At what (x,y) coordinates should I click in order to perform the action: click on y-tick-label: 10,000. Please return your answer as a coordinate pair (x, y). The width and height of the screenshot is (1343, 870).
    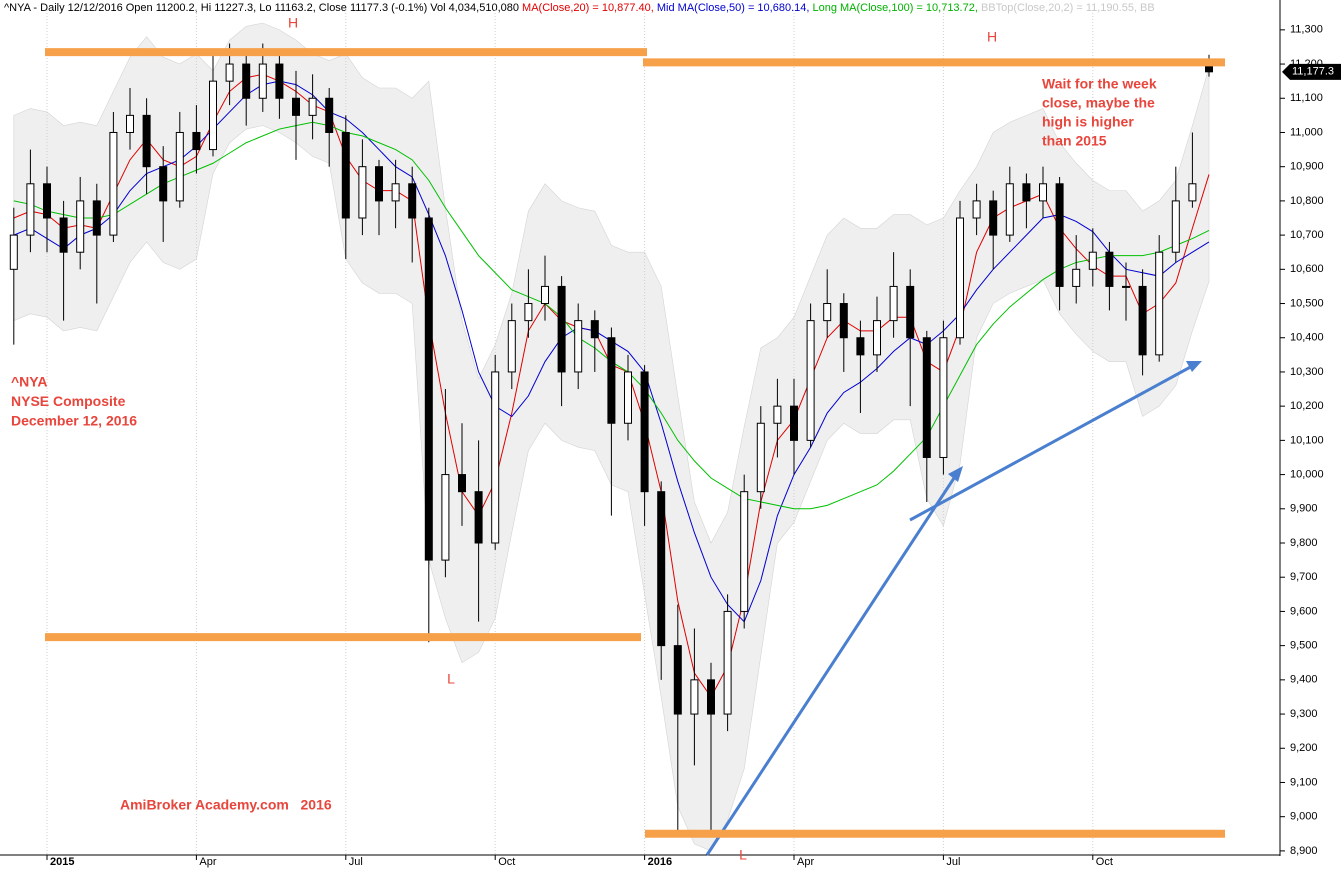
    Looking at the image, I should click on (1307, 474).